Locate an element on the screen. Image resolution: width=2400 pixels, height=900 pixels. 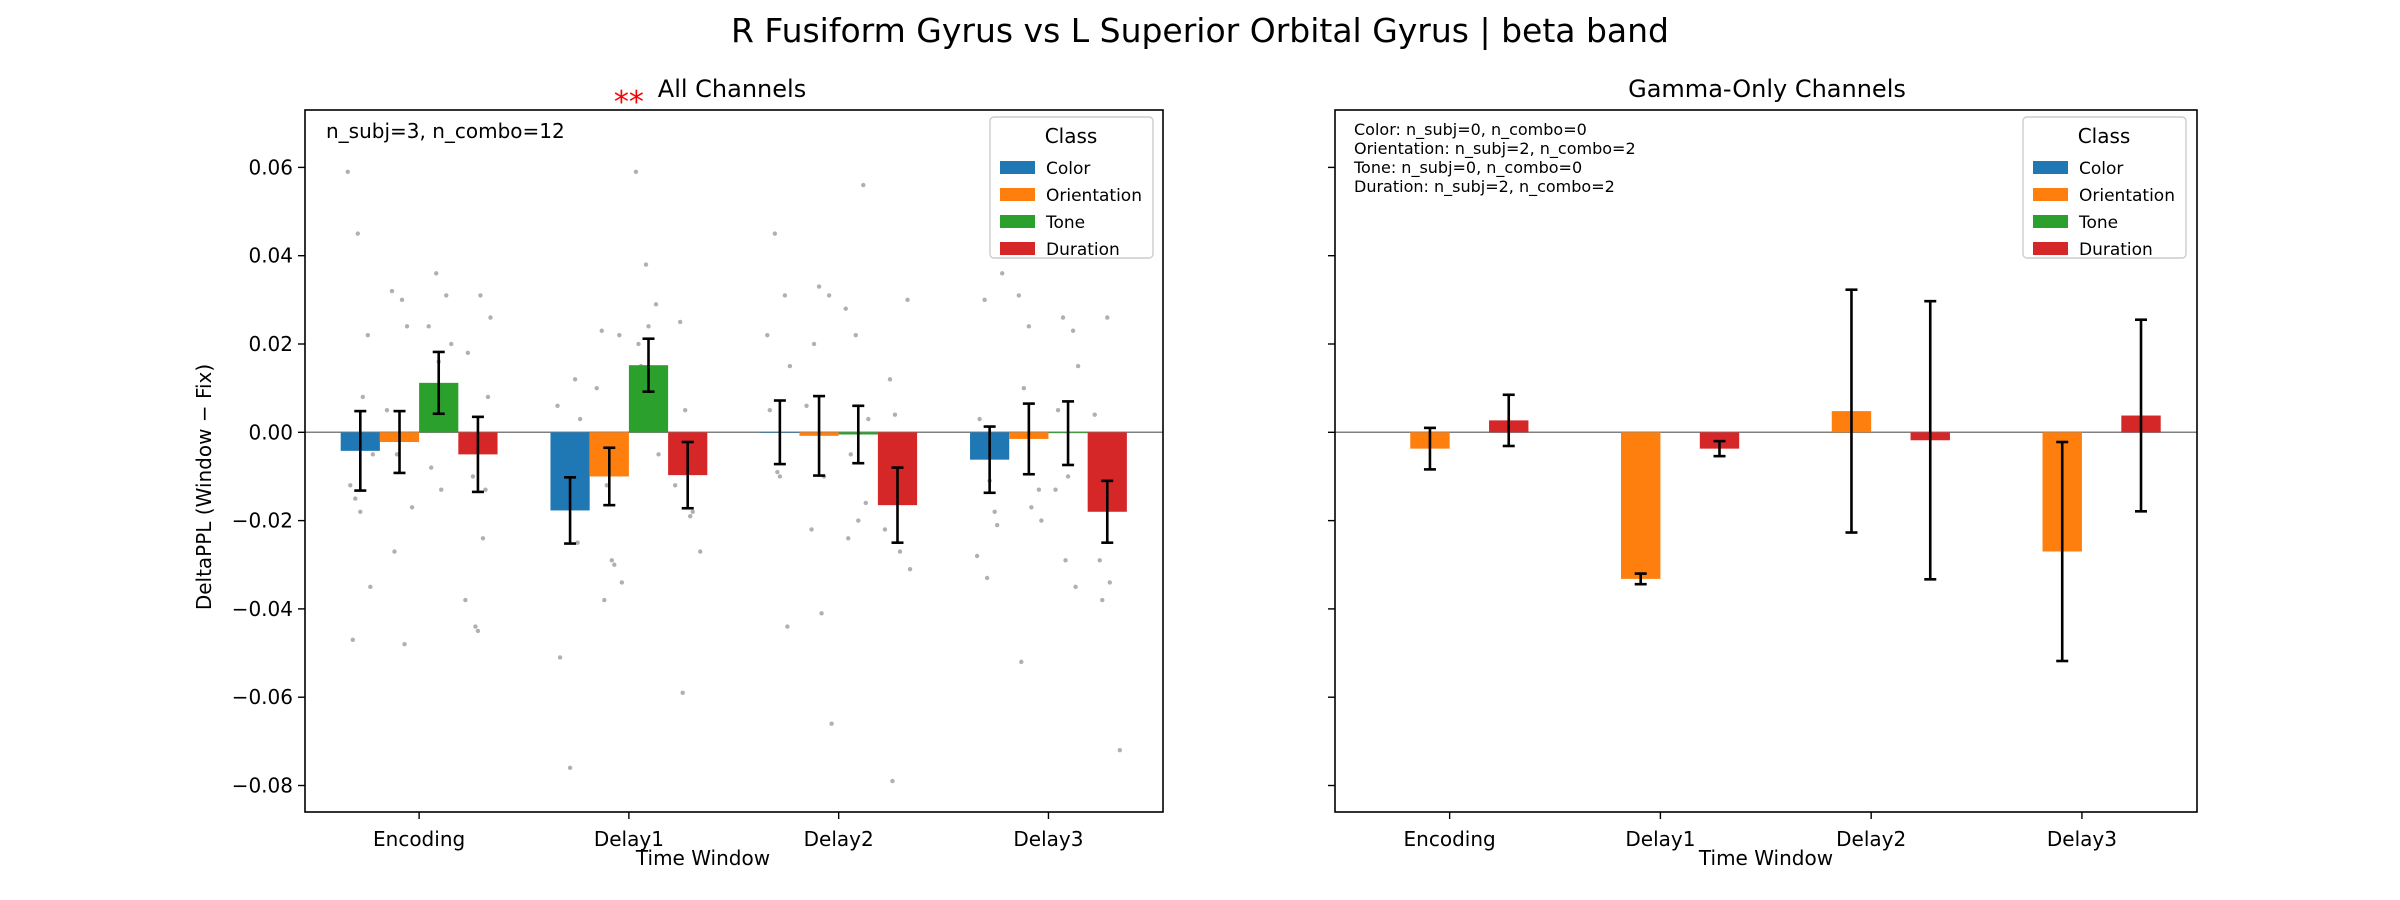
y-tick-label: −0.04 is located at coordinates (262, 609).